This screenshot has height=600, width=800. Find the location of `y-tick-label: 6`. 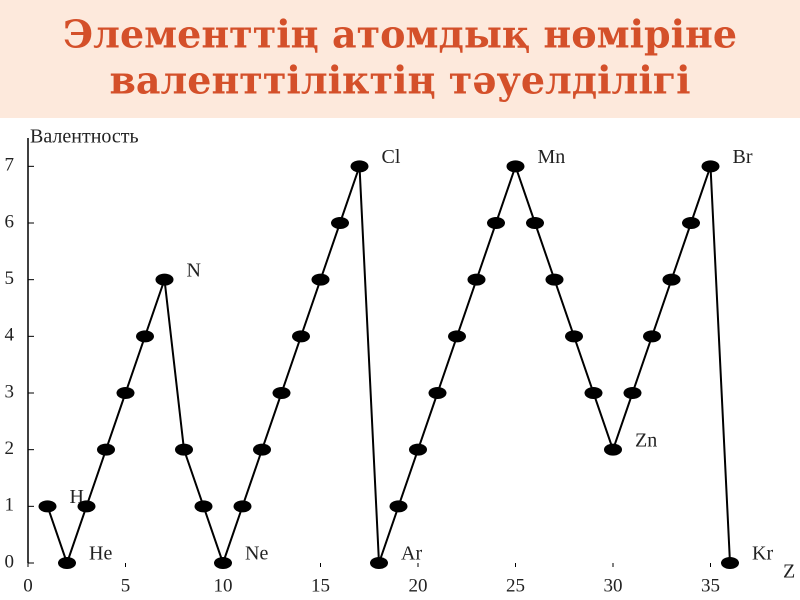

y-tick-label: 6 is located at coordinates (10, 221).